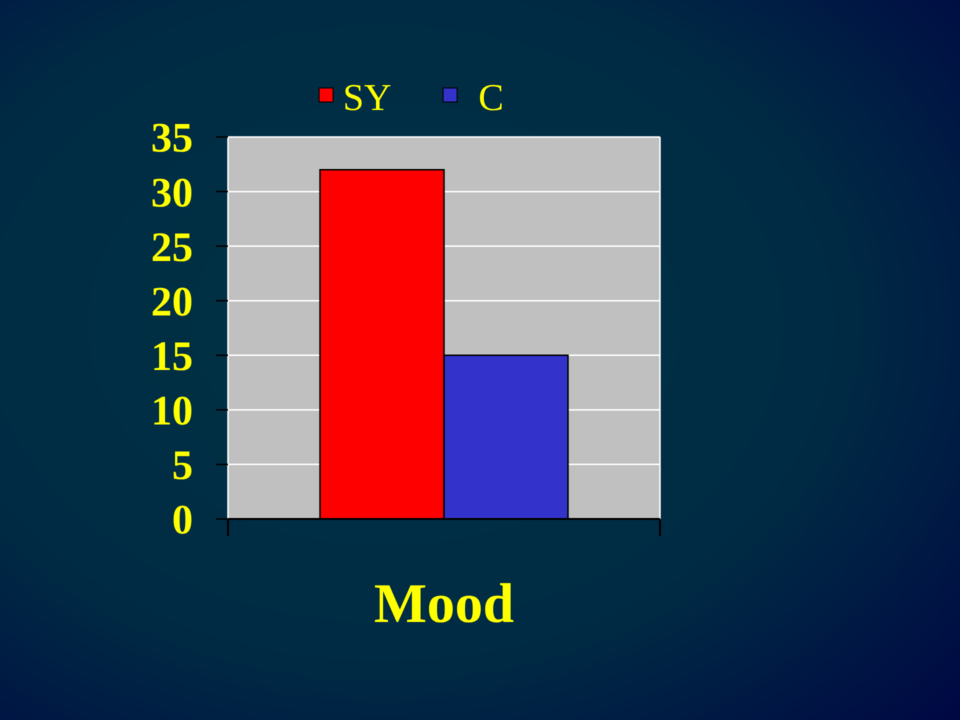  What do you see at coordinates (444, 604) in the screenshot?
I see `x-tick-label: Mood` at bounding box center [444, 604].